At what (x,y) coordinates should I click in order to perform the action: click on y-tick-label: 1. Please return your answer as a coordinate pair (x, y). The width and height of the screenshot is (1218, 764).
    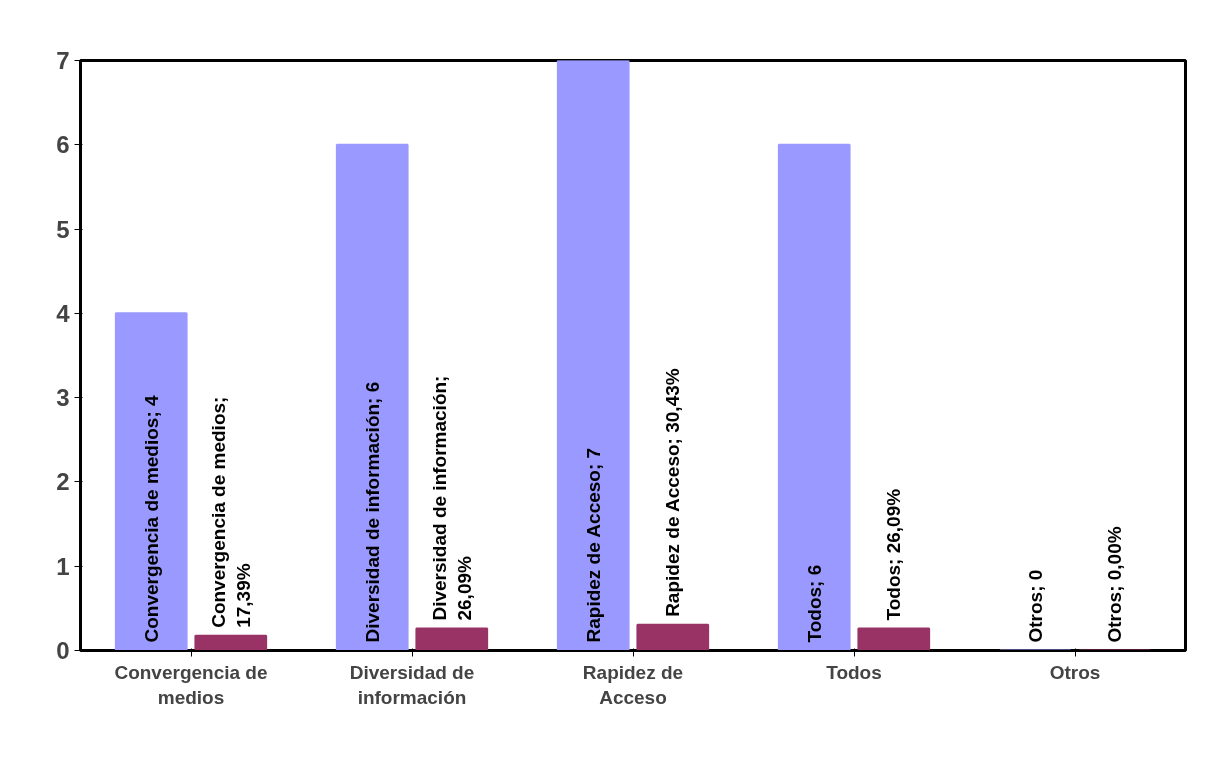
    Looking at the image, I should click on (63, 566).